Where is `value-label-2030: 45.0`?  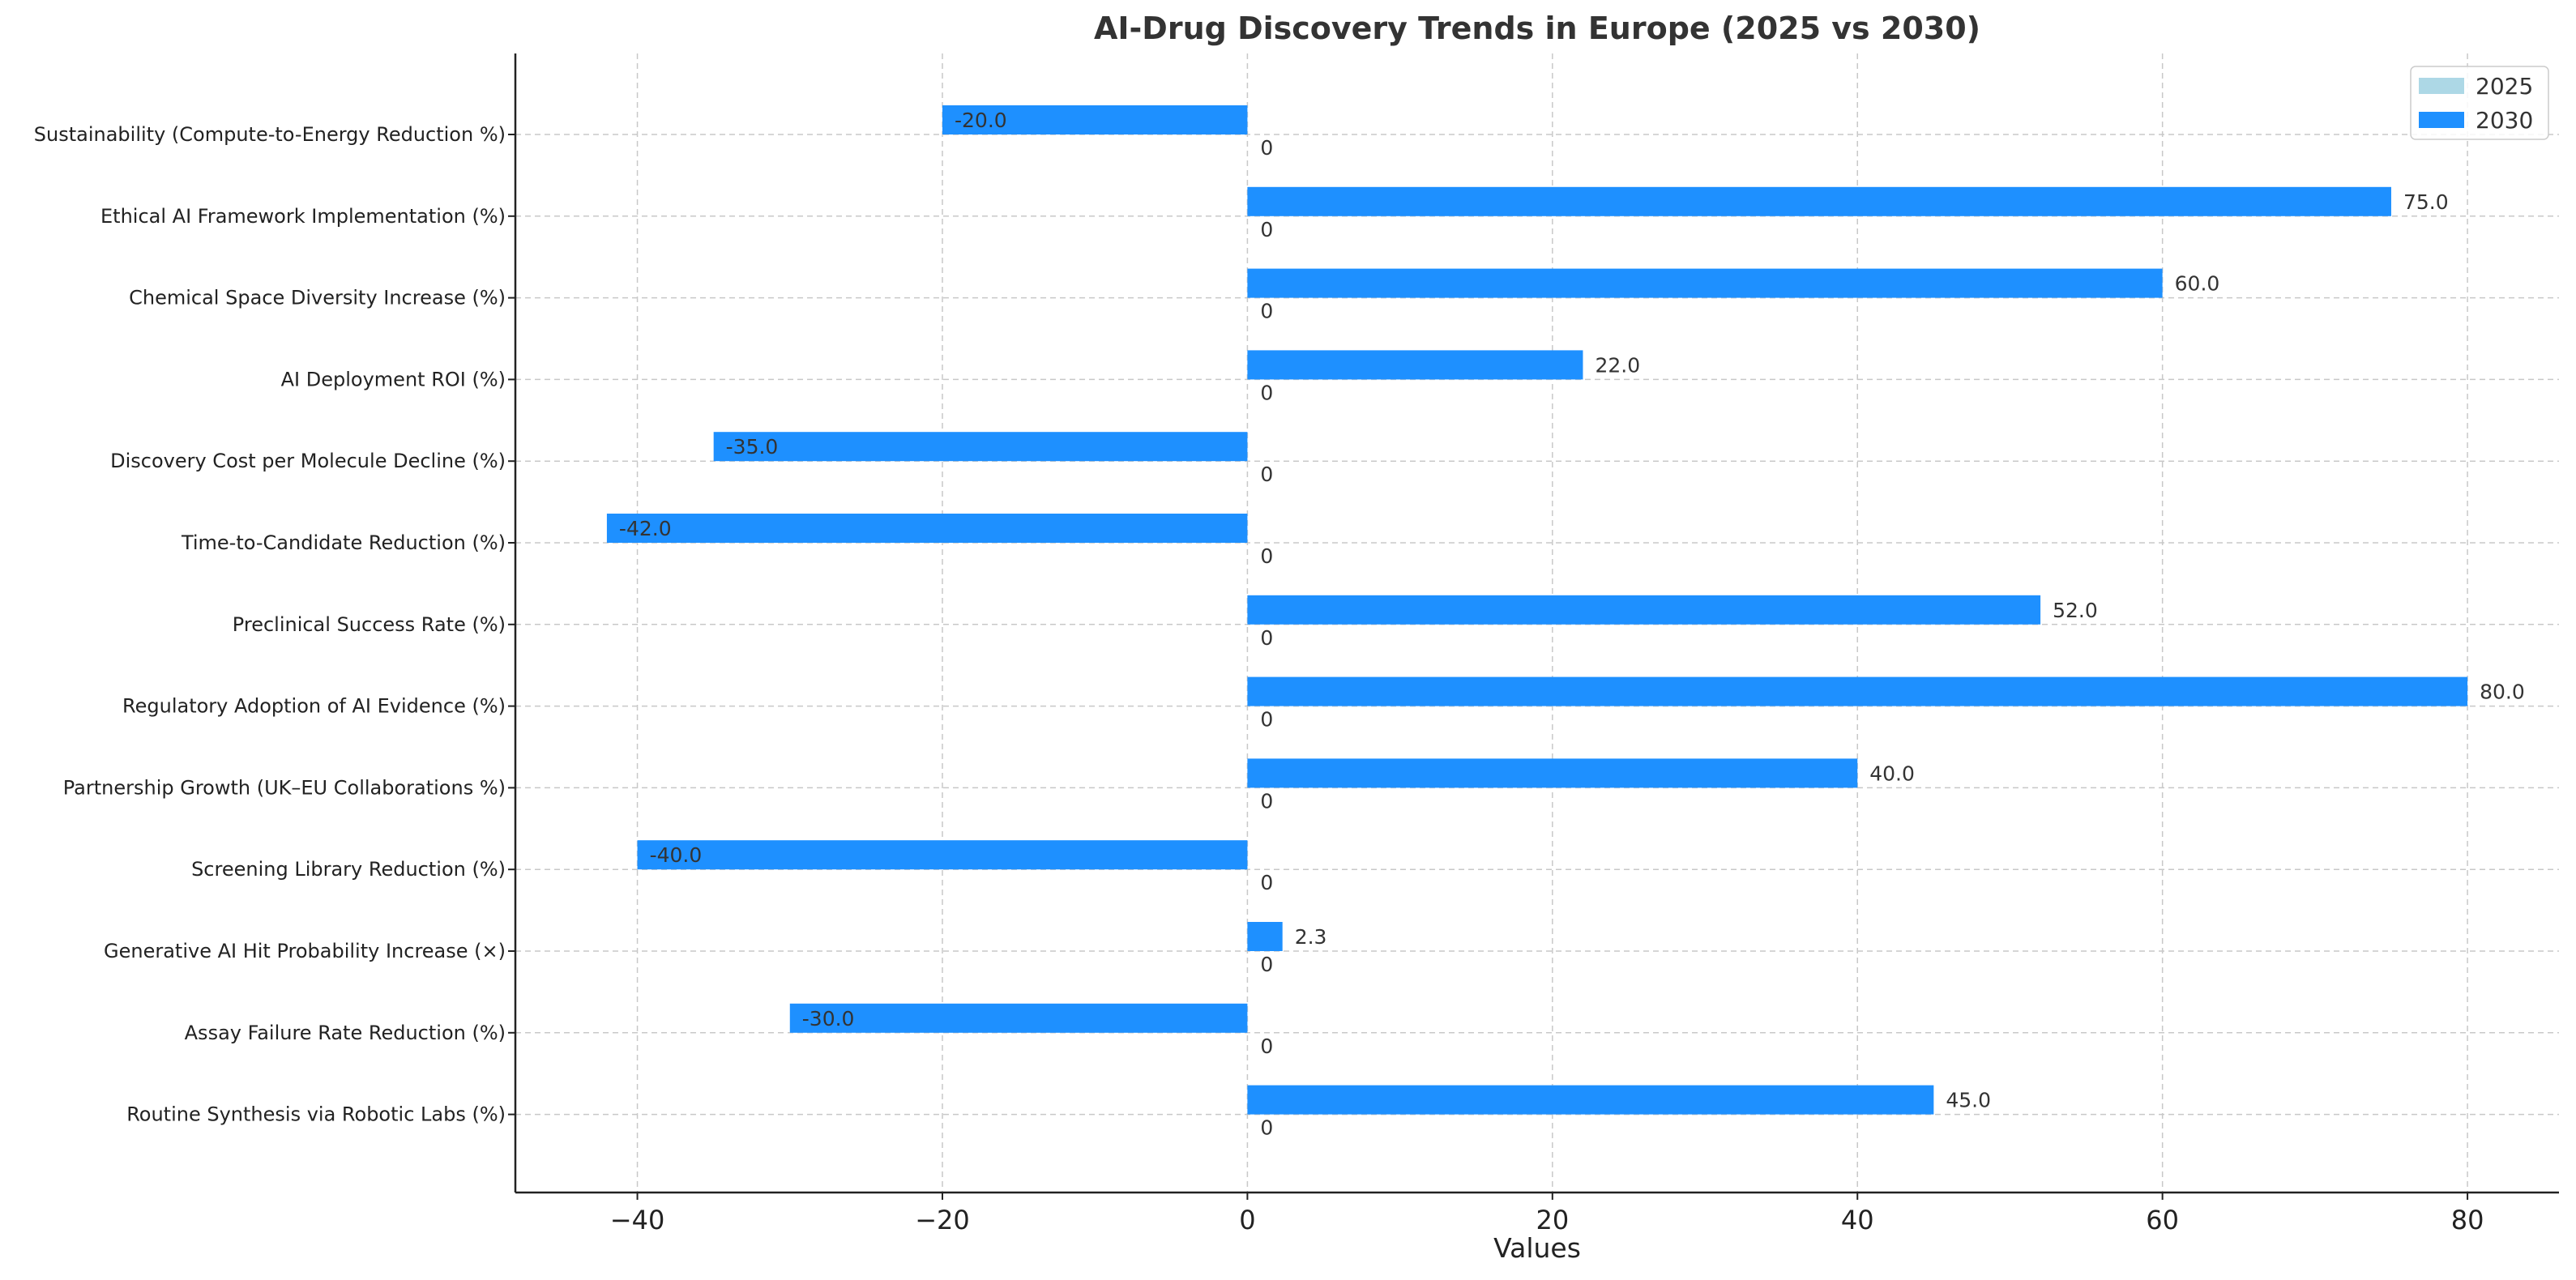 value-label-2030: 45.0 is located at coordinates (1968, 1100).